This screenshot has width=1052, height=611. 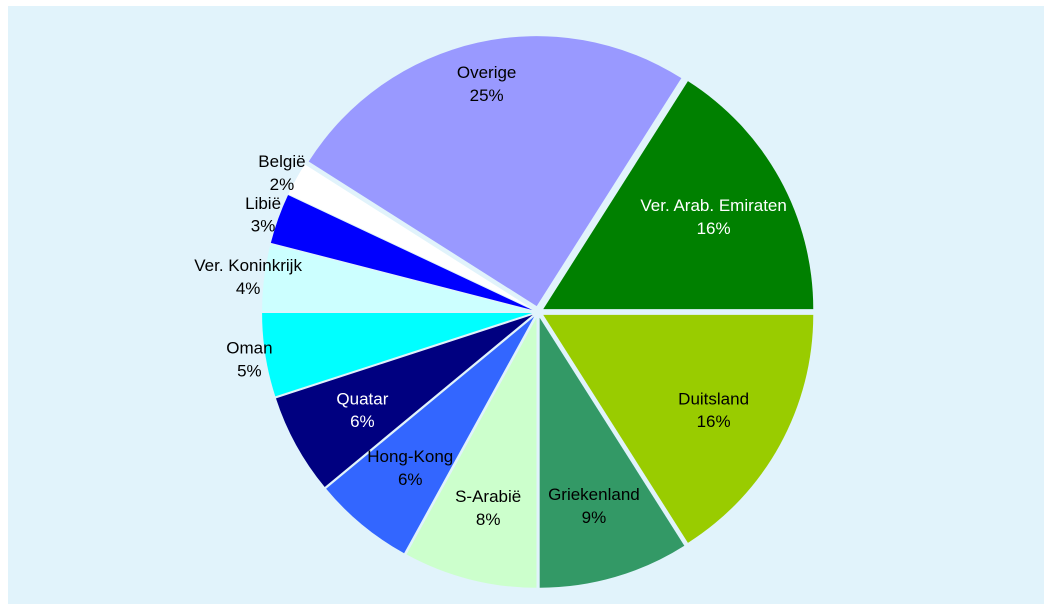 What do you see at coordinates (282, 184) in the screenshot?
I see `slice-label-value: 2%` at bounding box center [282, 184].